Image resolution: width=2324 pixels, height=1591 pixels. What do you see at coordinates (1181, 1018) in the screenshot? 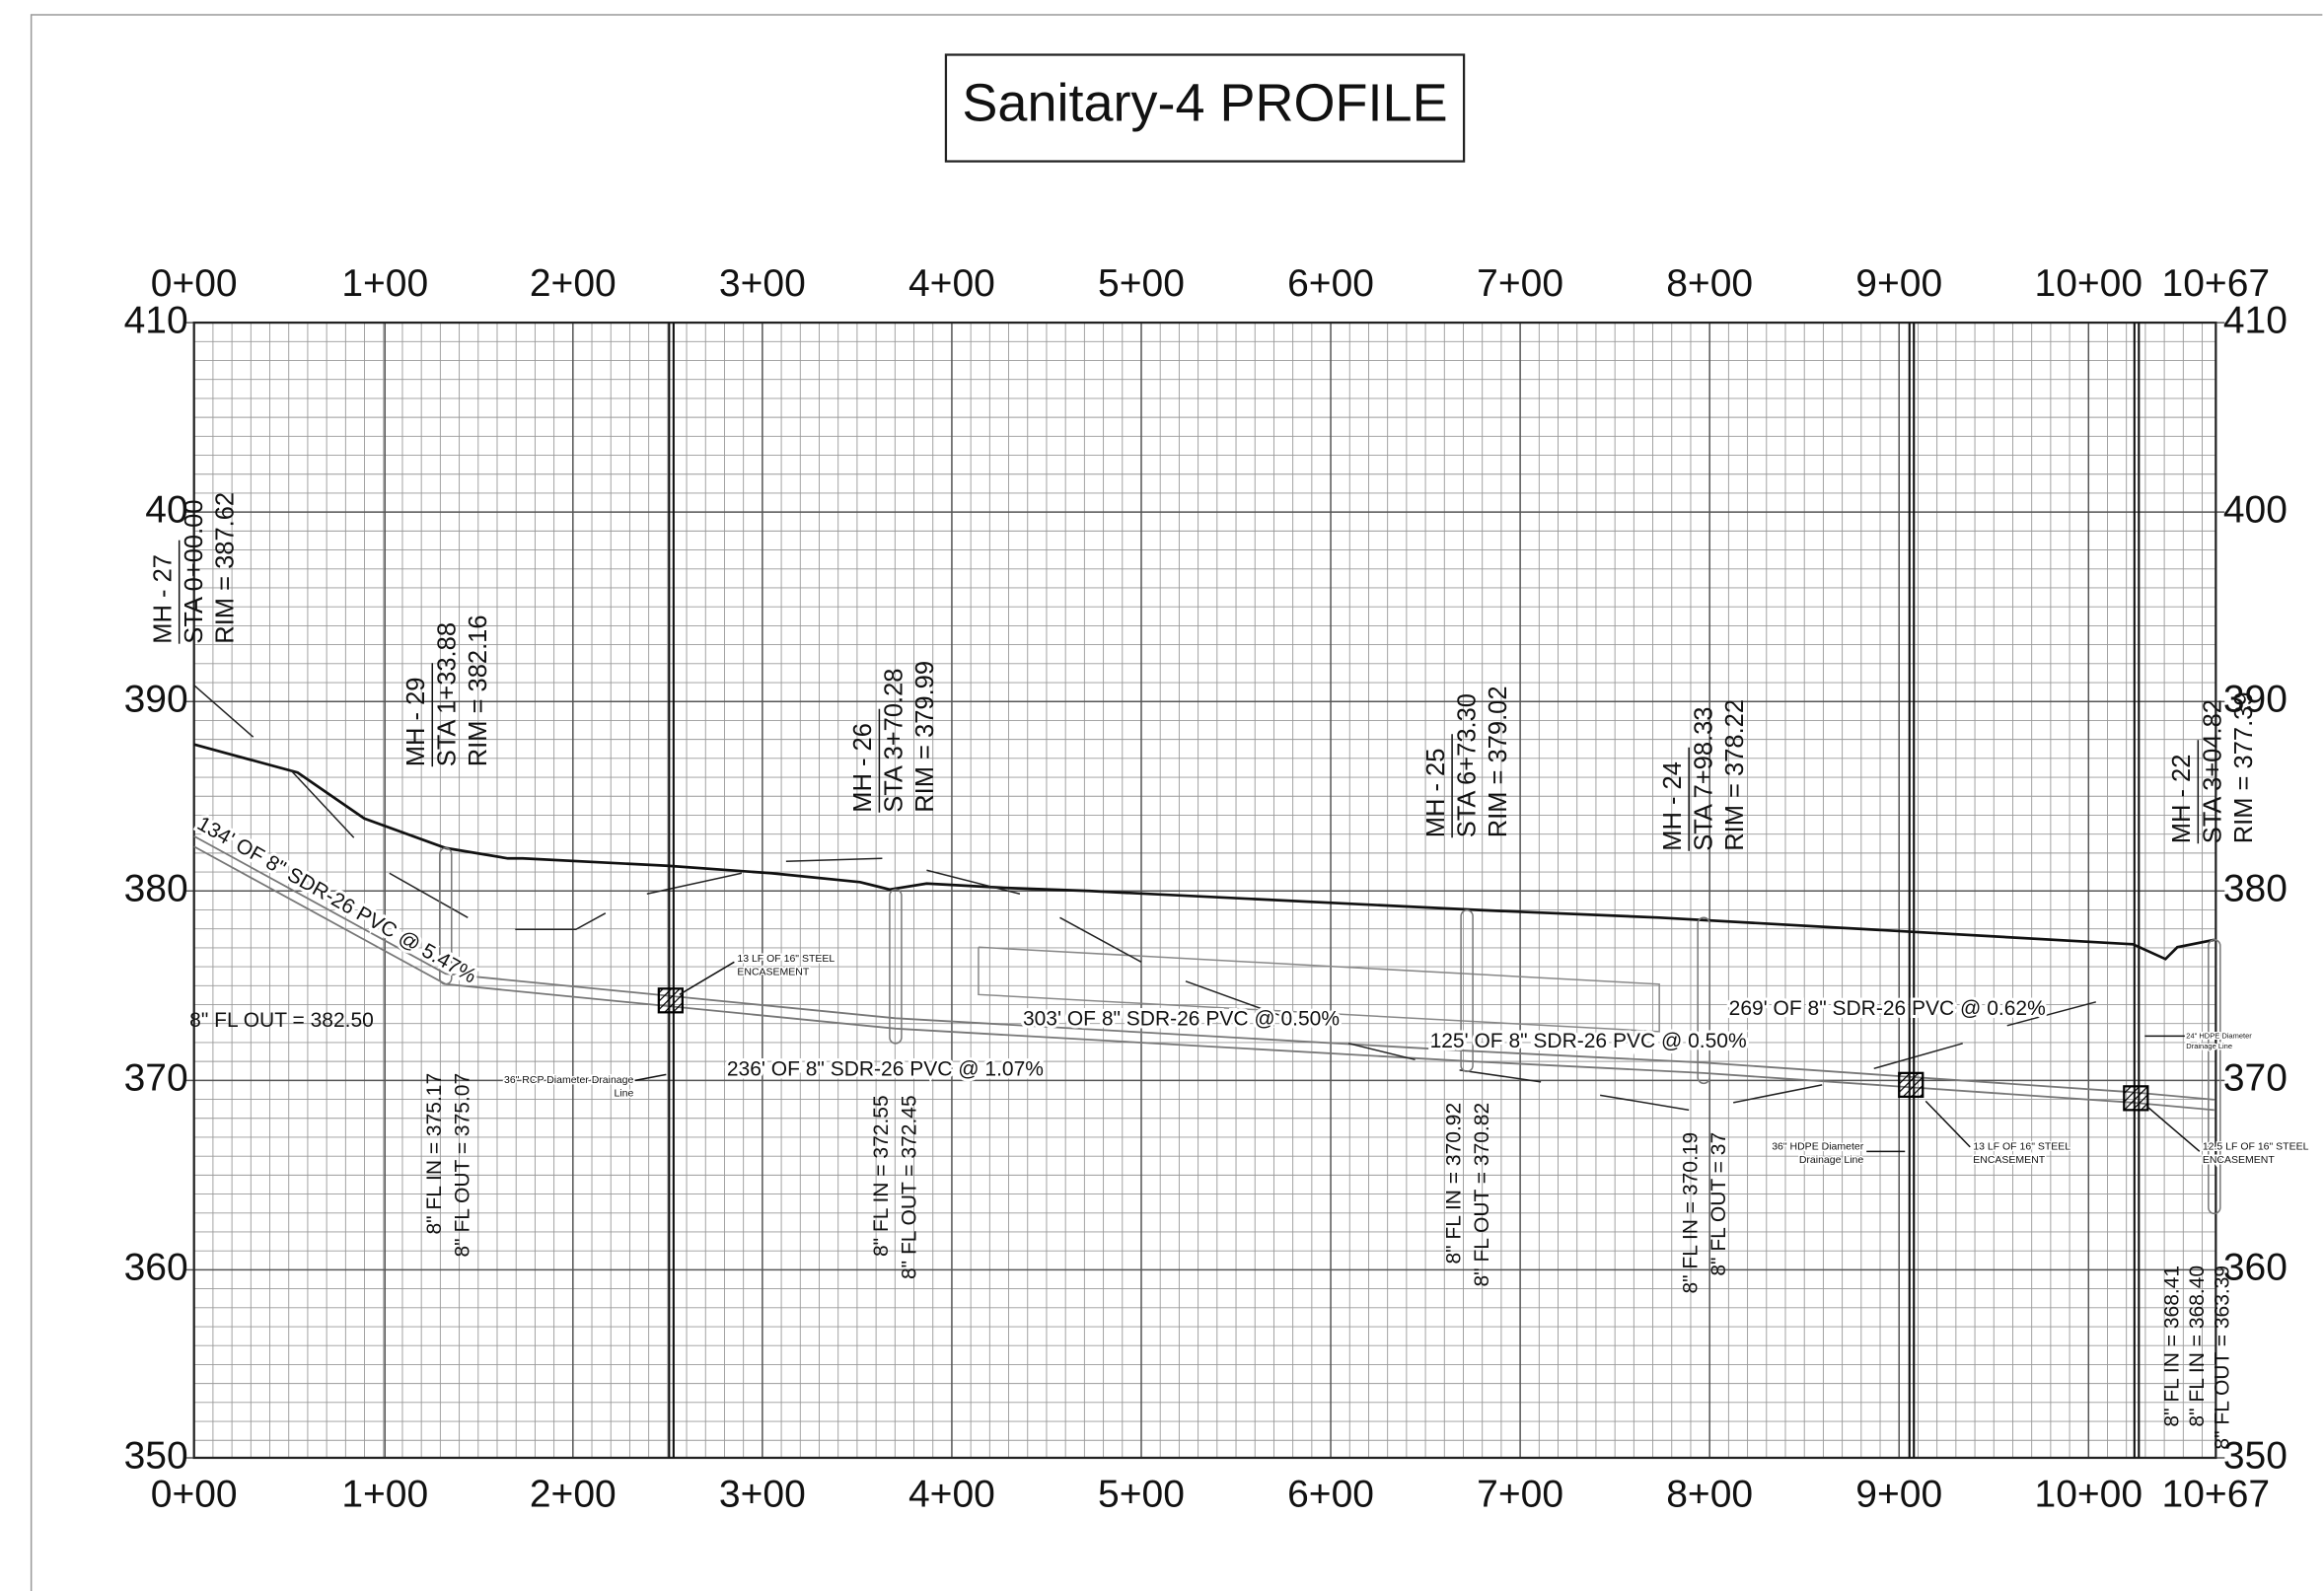
I see `pipe-label: 303' OF 8" SDR-26 PVC @ 0.50%` at bounding box center [1181, 1018].